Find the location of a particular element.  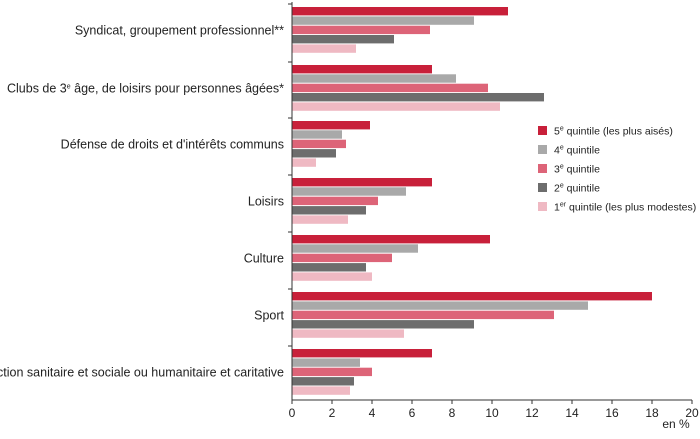

legend-label: 5e quintile (les plus aisés) is located at coordinates (613, 132).